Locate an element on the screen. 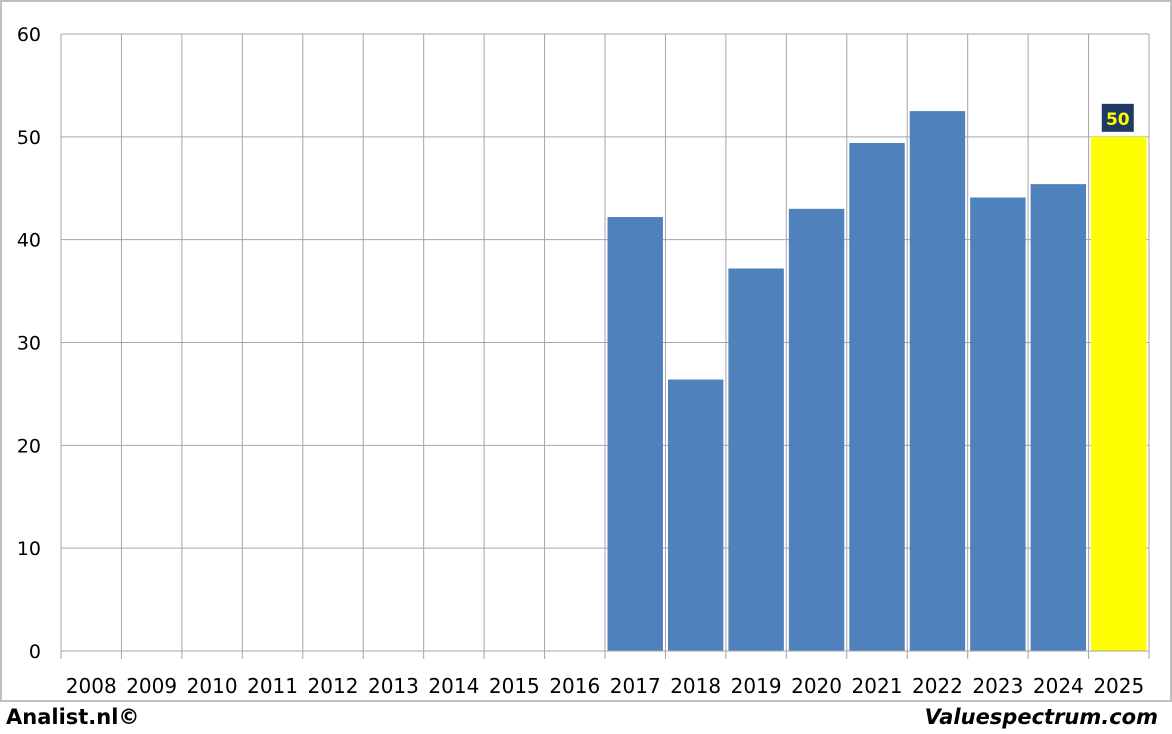 Image resolution: width=1172 pixels, height=734 pixels. bar-2022 is located at coordinates (937, 381).